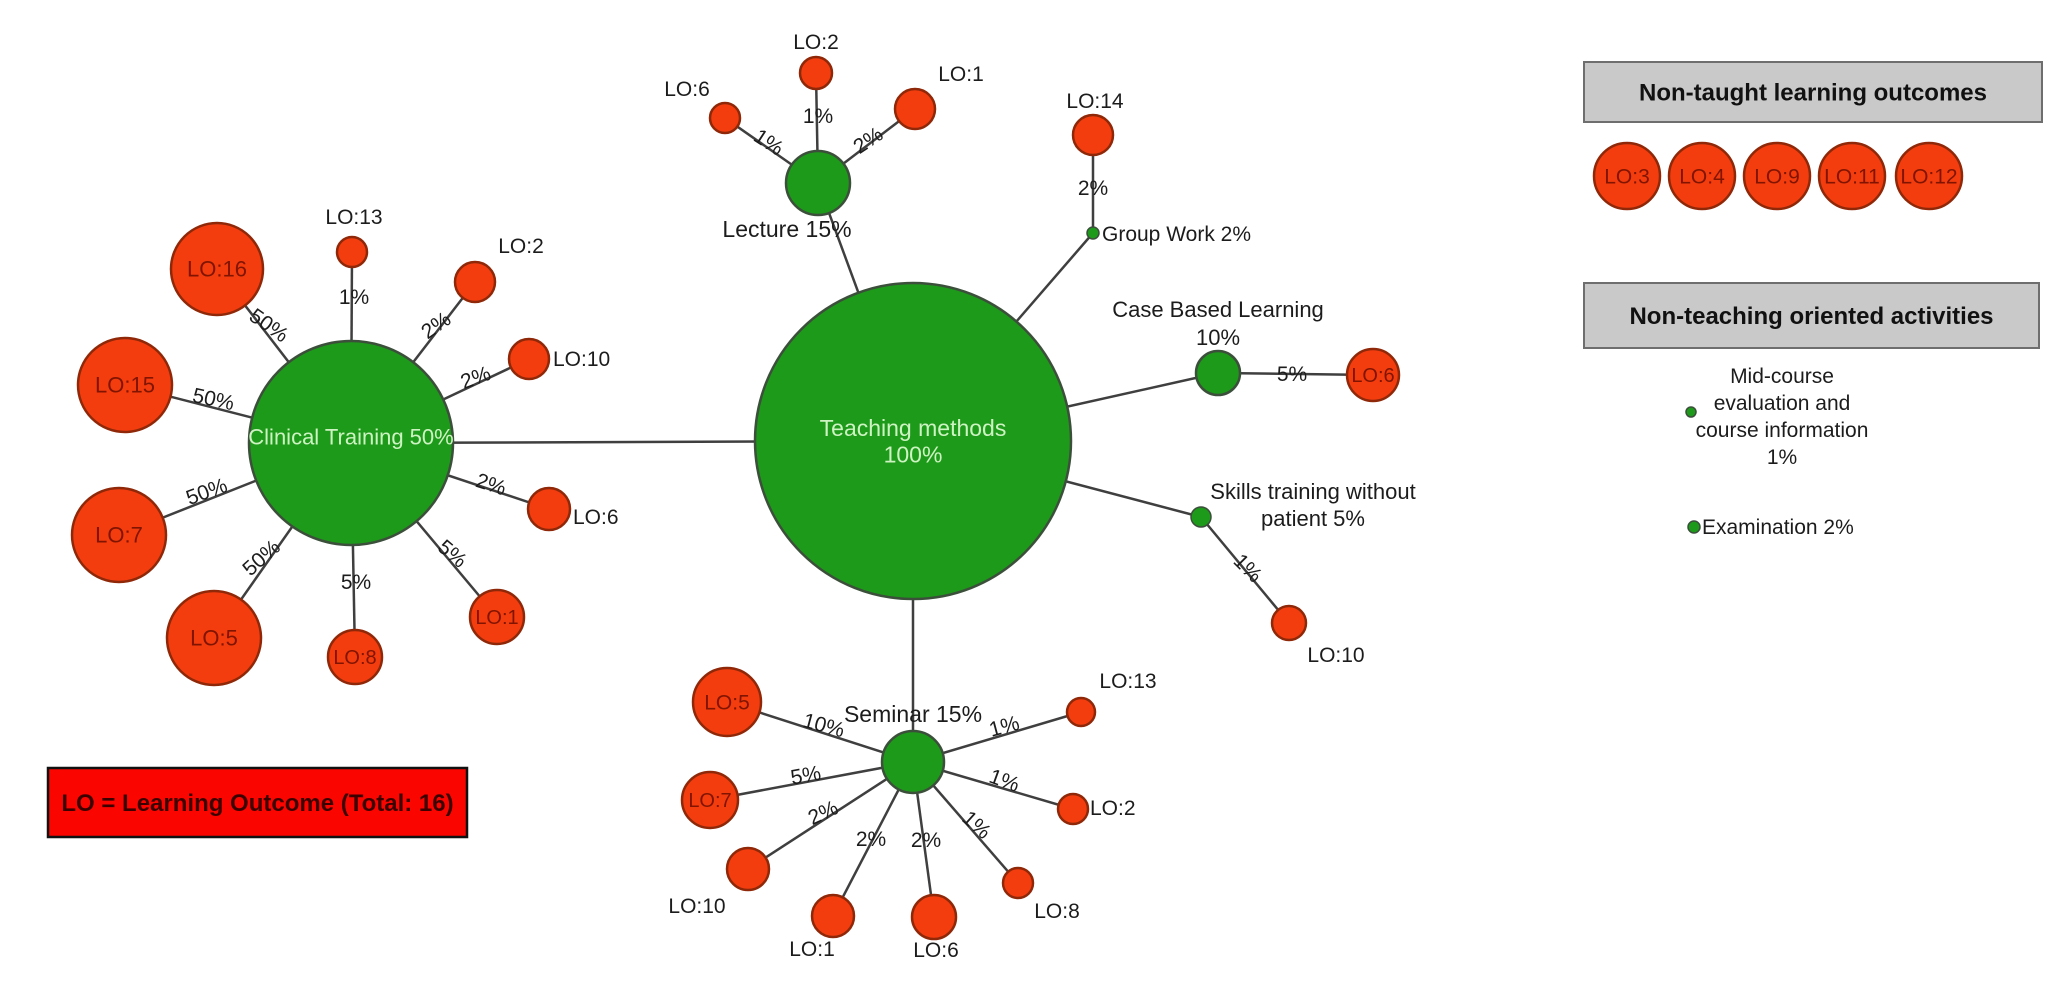  Describe the element at coordinates (213, 399) in the screenshot. I see `pct-clinical-lo15: 50%` at that location.